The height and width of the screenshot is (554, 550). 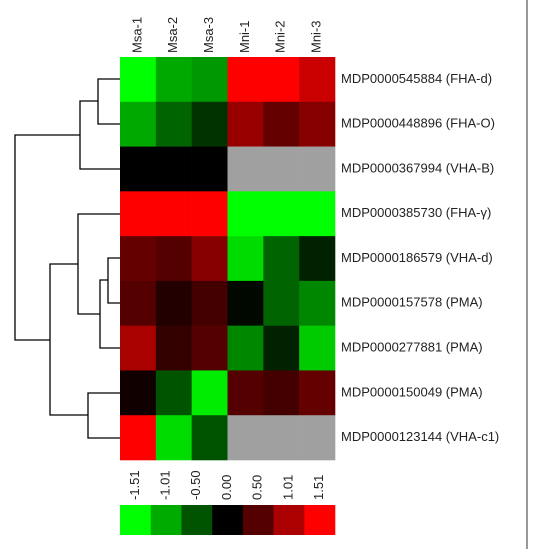 What do you see at coordinates (420, 436) in the screenshot?
I see `row-label: MDP0000123144 (VHA-c1)` at bounding box center [420, 436].